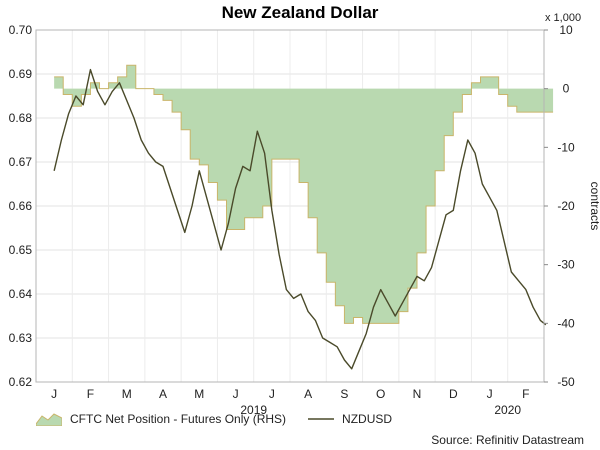 This screenshot has height=450, width=600. What do you see at coordinates (566, 147) in the screenshot?
I see `right-tick-label-4: -10` at bounding box center [566, 147].